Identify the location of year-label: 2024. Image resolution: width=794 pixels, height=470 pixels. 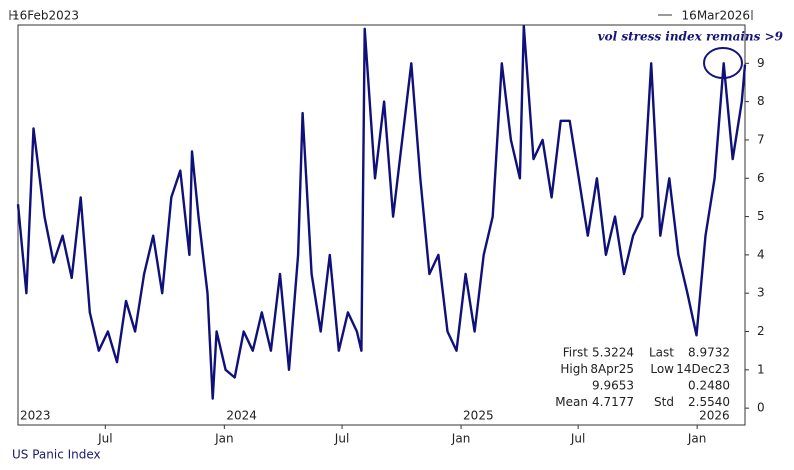
(241, 416).